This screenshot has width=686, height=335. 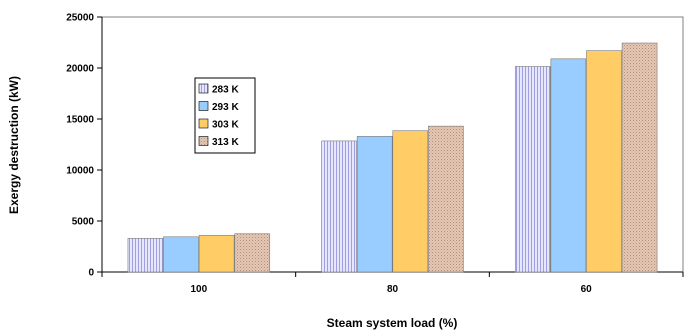 What do you see at coordinates (80, 171) in the screenshot?
I see `y-tick-label: 10000` at bounding box center [80, 171].